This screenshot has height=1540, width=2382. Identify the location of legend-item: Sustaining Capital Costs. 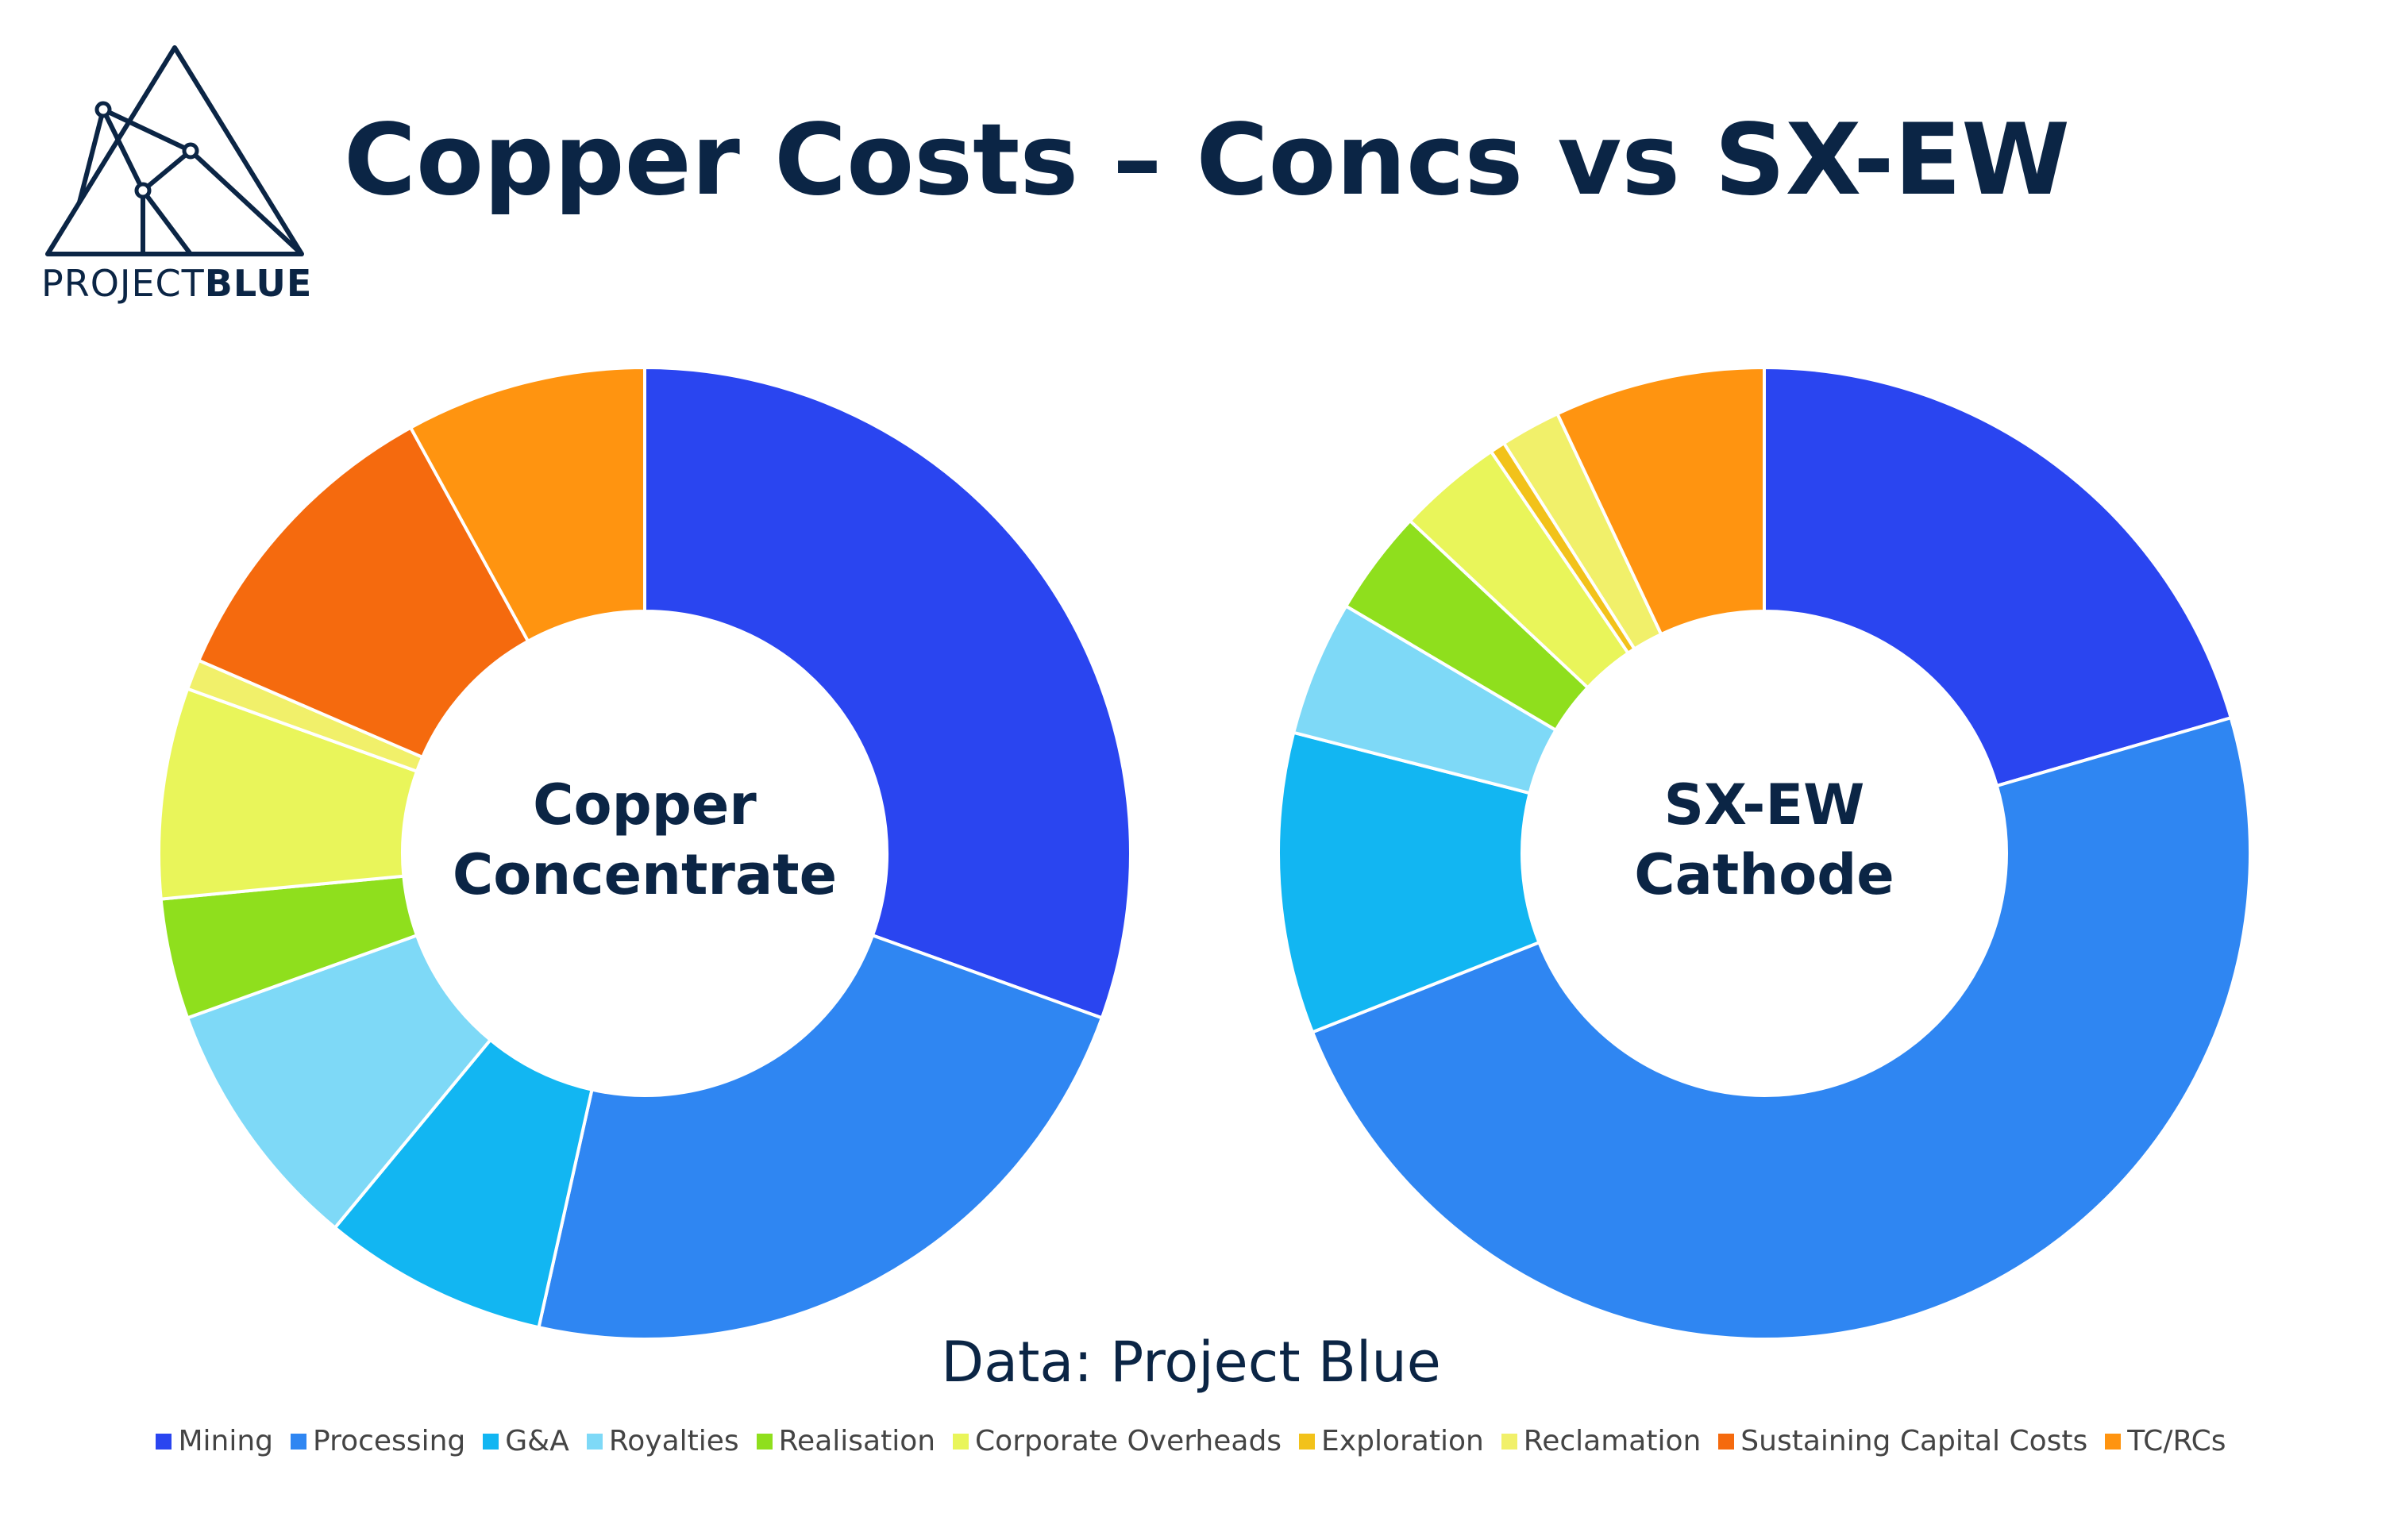
(1902, 1441).